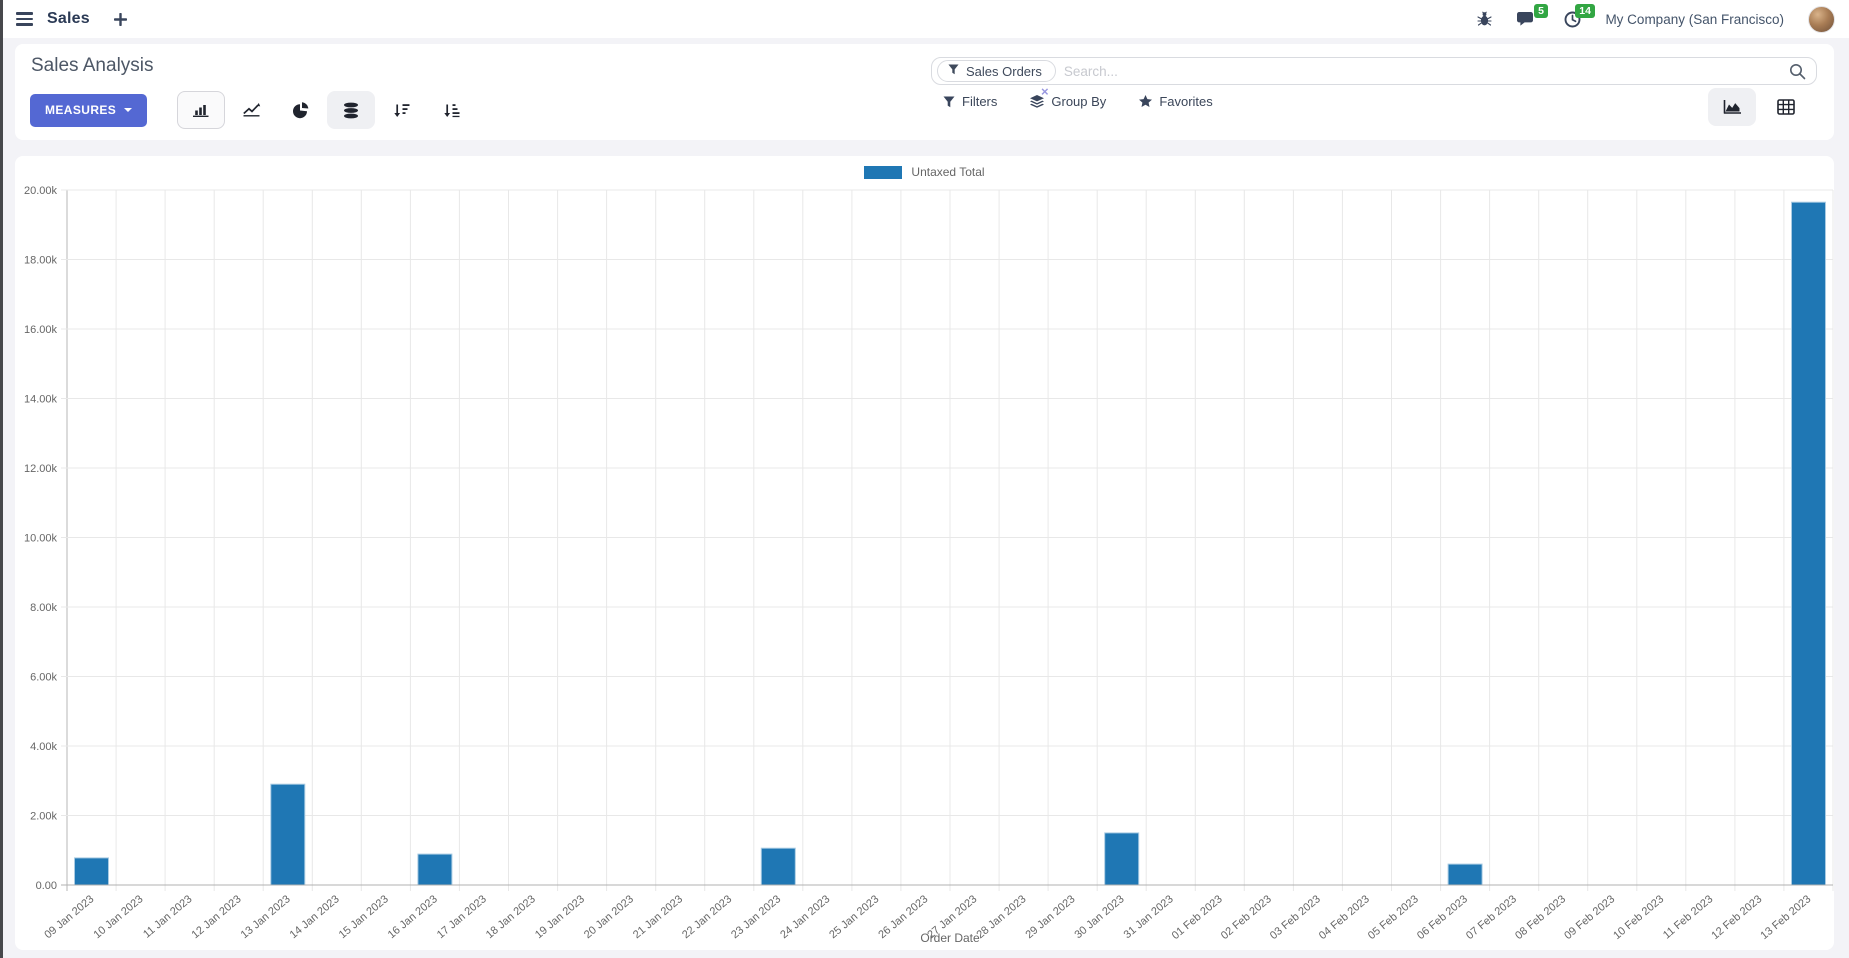 The width and height of the screenshot is (1849, 958). Describe the element at coordinates (511, 917) in the screenshot. I see `x-axis-tick: 18 Jan 2023` at that location.